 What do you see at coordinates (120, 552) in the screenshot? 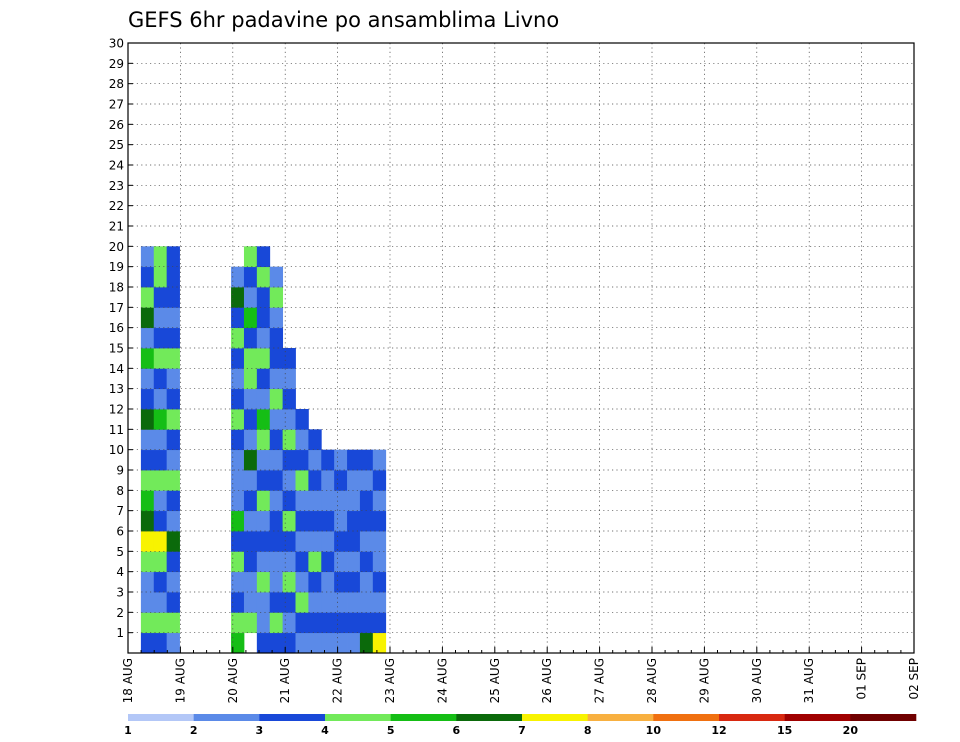
I see `y-tick-label: 5` at bounding box center [120, 552].